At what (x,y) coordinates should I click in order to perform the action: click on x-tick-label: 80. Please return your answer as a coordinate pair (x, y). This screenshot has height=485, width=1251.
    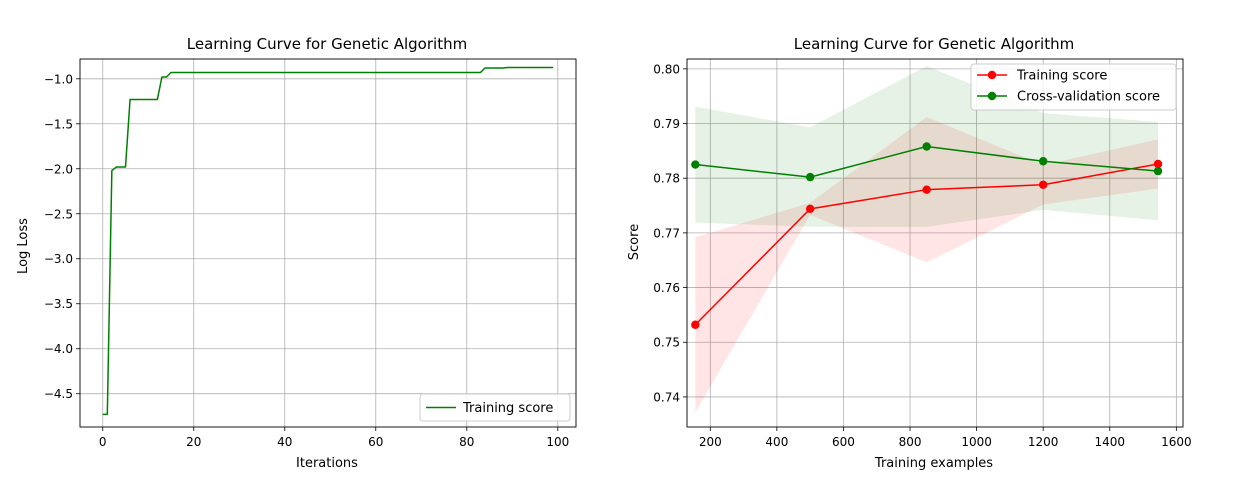
    Looking at the image, I should click on (466, 442).